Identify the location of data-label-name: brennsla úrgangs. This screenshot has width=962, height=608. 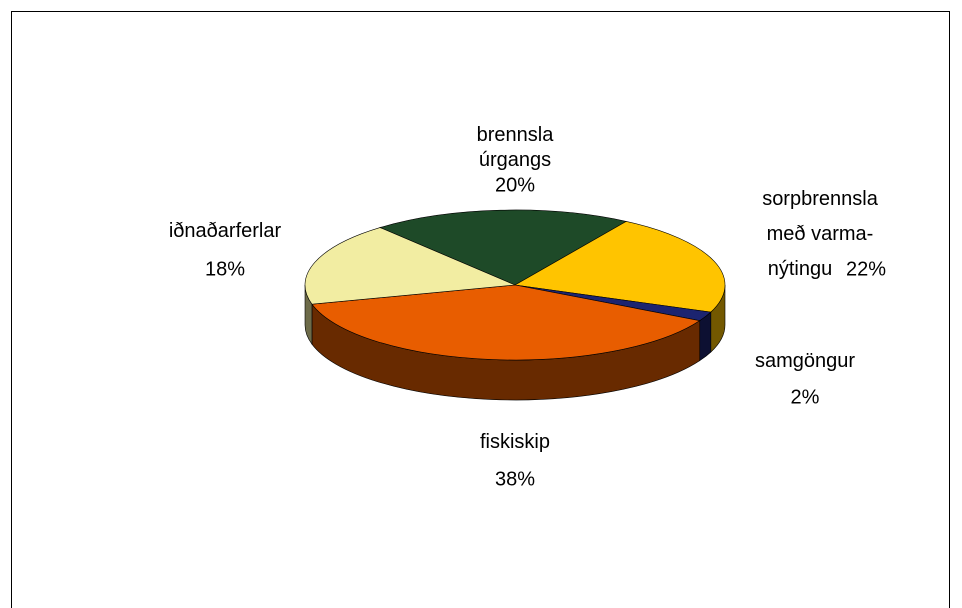
(516, 147).